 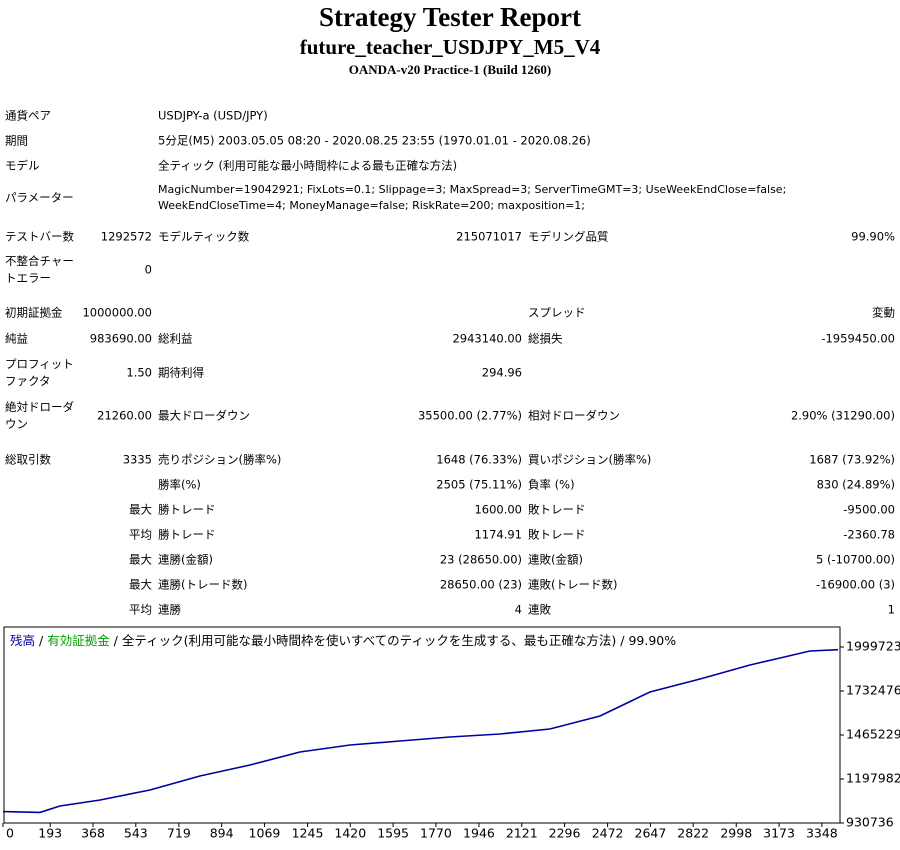 What do you see at coordinates (480, 559) in the screenshot?
I see `stat-value: 23 (28650.00)` at bounding box center [480, 559].